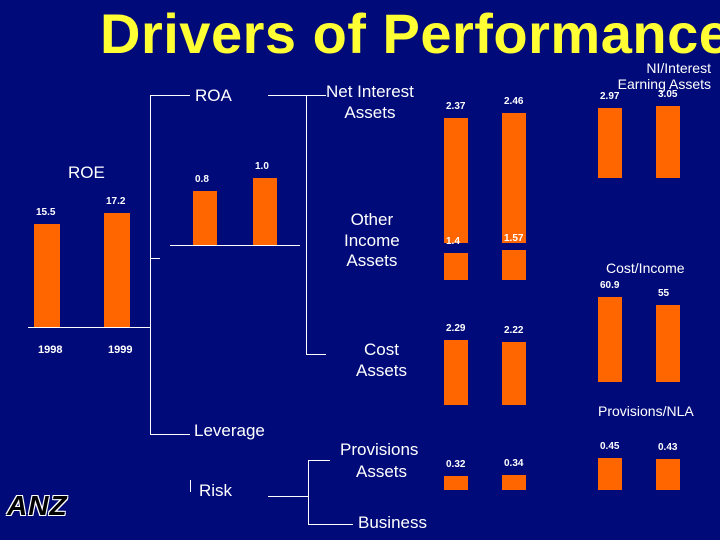  I want to click on ni-interest-earning-assets-value-label: 3.05, so click(668, 94).